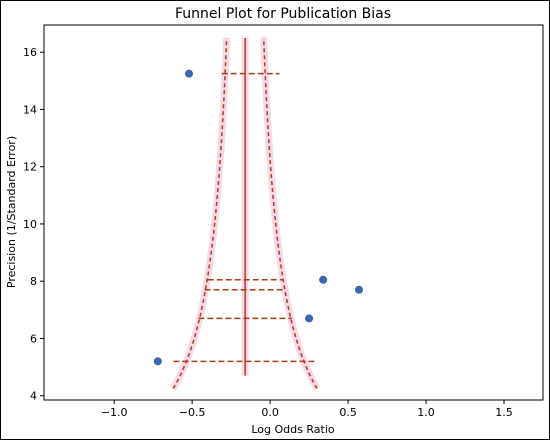 The image size is (550, 443). Describe the element at coordinates (504, 412) in the screenshot. I see `x-tick-label: 1.5` at that location.